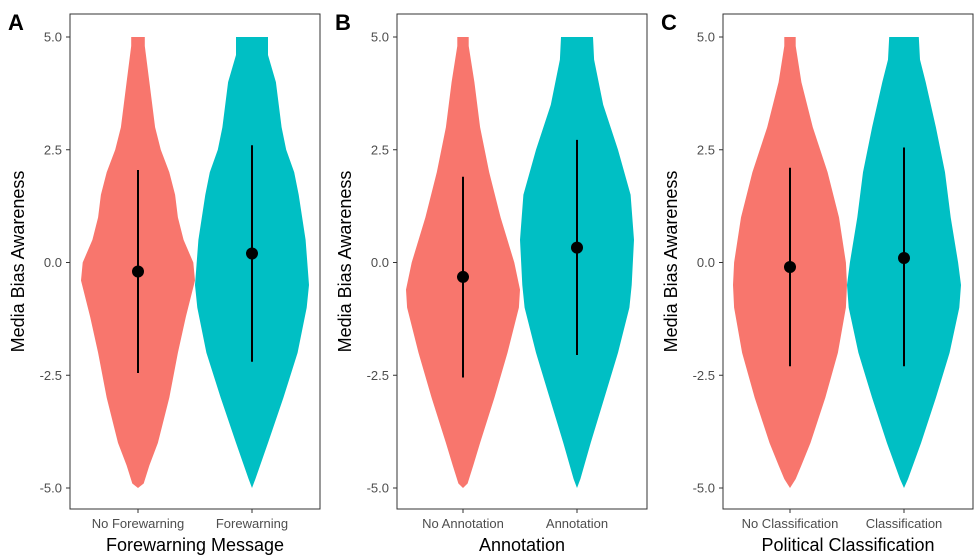 The height and width of the screenshot is (558, 976). I want to click on panel-letter: B, so click(343, 22).